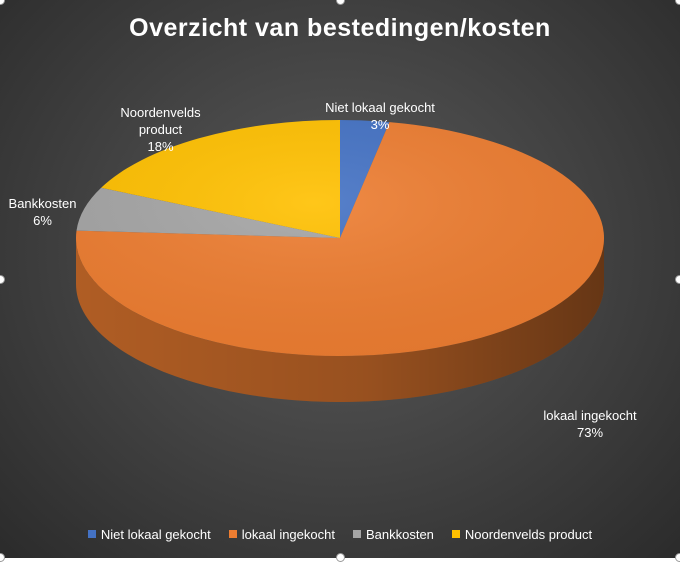  What do you see at coordinates (455, 534) in the screenshot?
I see `legend-swatch-noordenvelds-product` at bounding box center [455, 534].